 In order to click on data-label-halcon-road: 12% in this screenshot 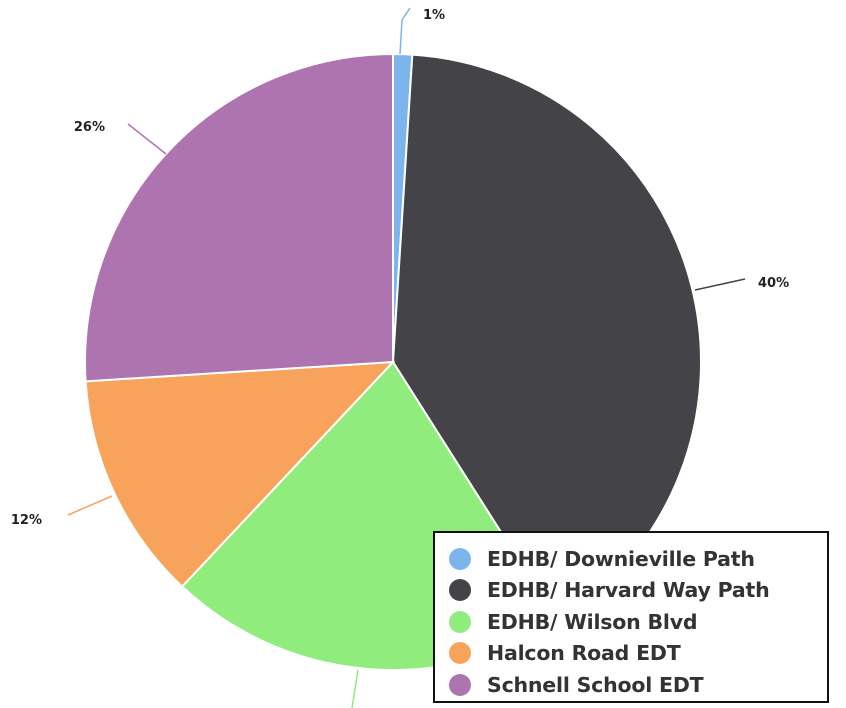, I will do `click(26, 520)`.